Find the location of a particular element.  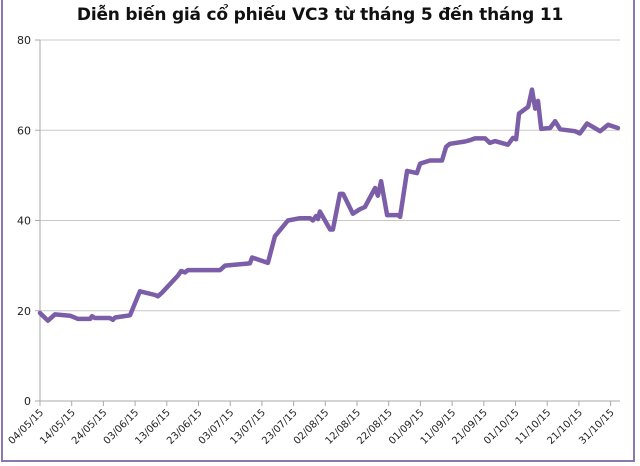

y-tick-label: 0 is located at coordinates (27, 401).